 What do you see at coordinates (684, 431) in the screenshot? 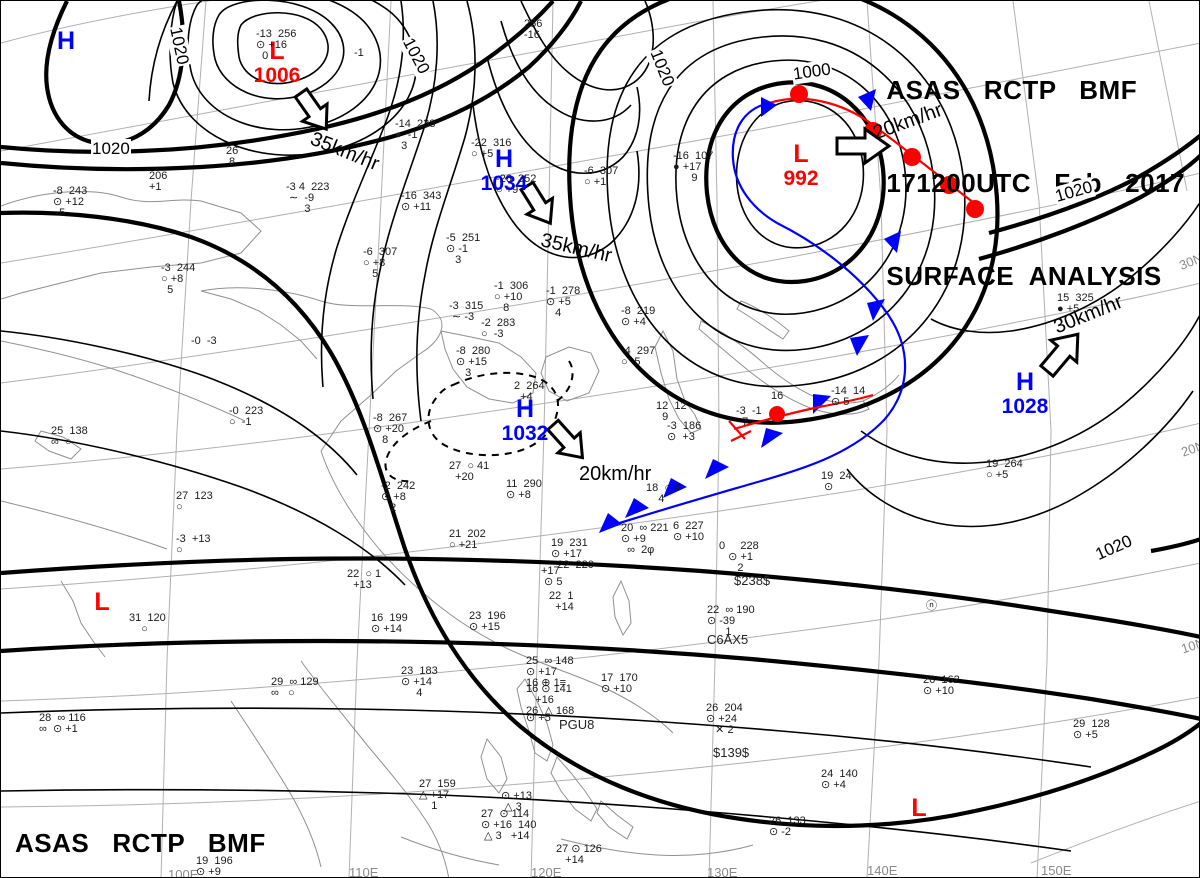
I see `station-plot: -3 186 ⊙ +3` at bounding box center [684, 431].